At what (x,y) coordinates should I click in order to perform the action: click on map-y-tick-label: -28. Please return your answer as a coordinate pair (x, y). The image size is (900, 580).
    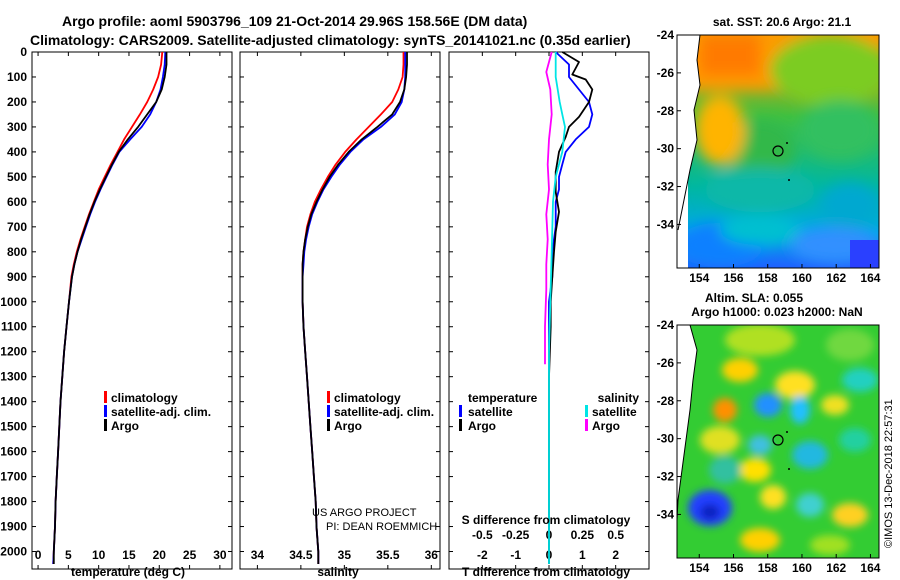
    Looking at the image, I should click on (666, 111).